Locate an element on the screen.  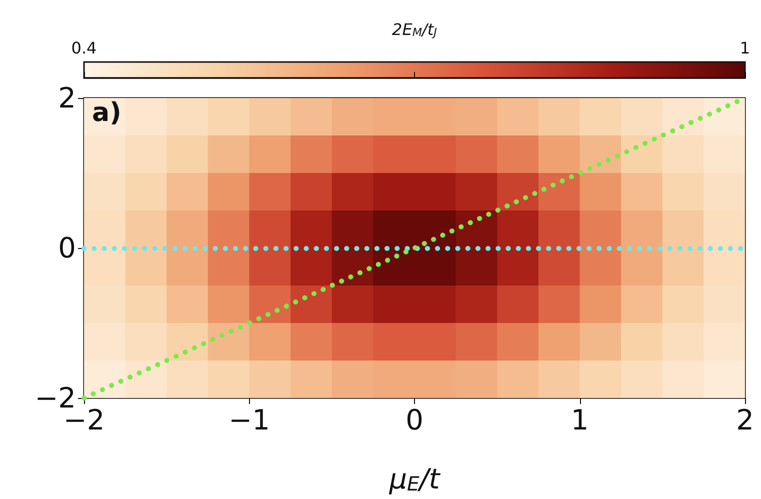
annotation: a) is located at coordinates (107, 113).